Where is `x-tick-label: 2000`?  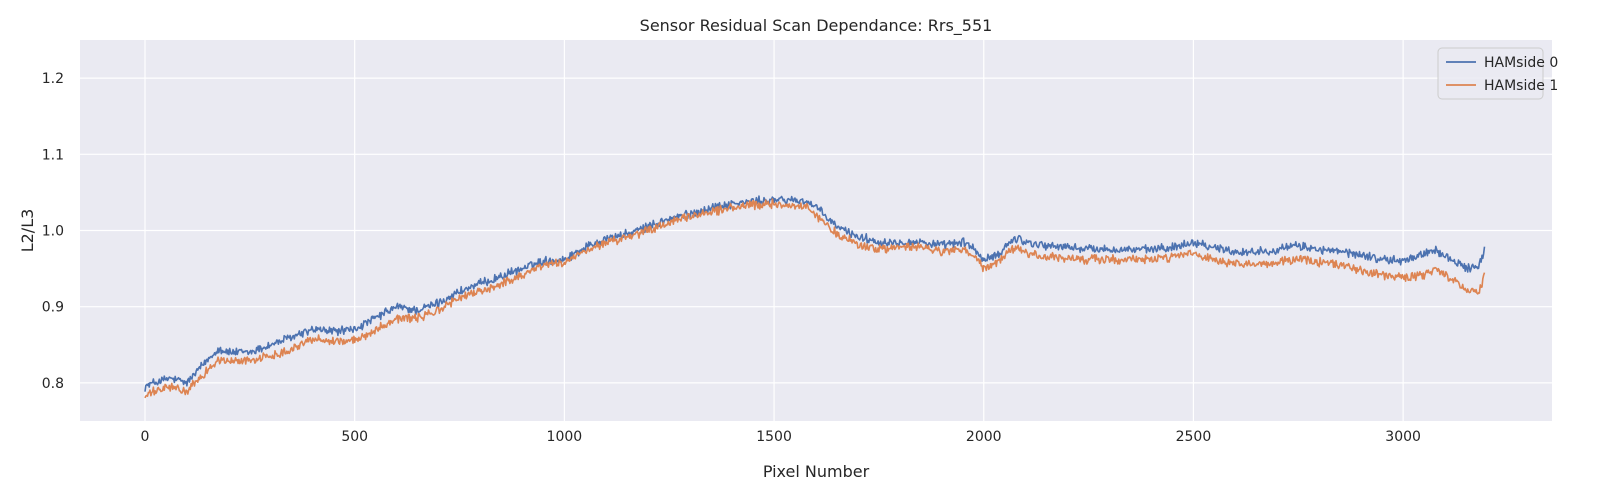 x-tick-label: 2000 is located at coordinates (984, 437).